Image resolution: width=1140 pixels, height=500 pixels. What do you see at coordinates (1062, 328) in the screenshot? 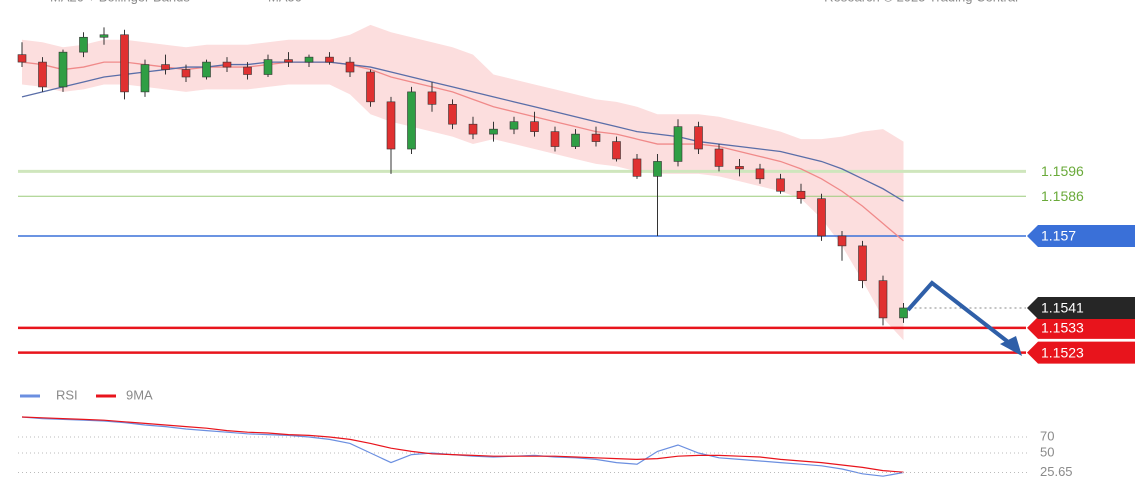
I see `level-label: 1.1533` at bounding box center [1062, 328].